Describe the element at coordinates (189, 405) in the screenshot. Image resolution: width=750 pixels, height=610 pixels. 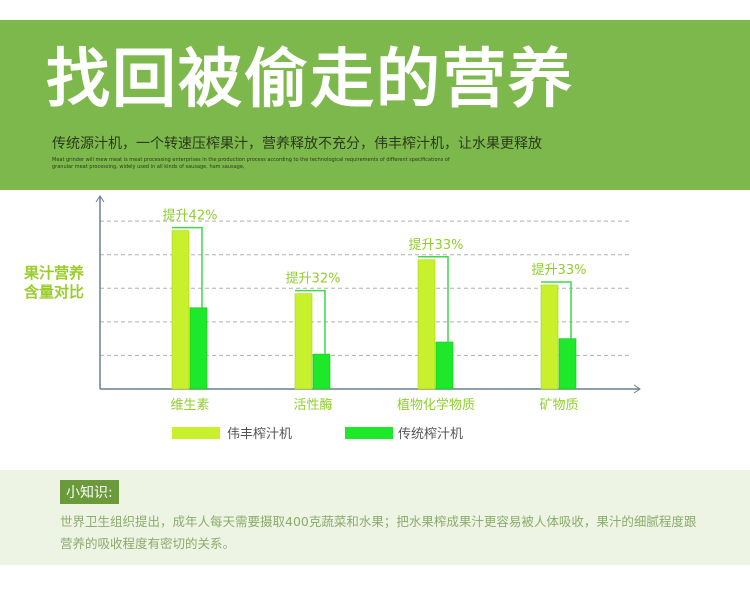
I see `x-tick-label: 维生素` at that location.